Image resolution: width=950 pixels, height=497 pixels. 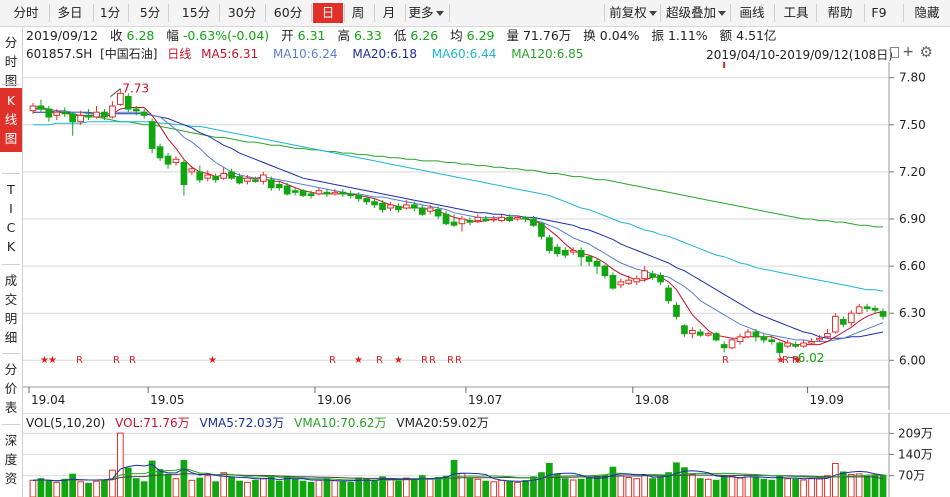 What do you see at coordinates (26, 12) in the screenshot?
I see `period-tab: 分时` at bounding box center [26, 12].